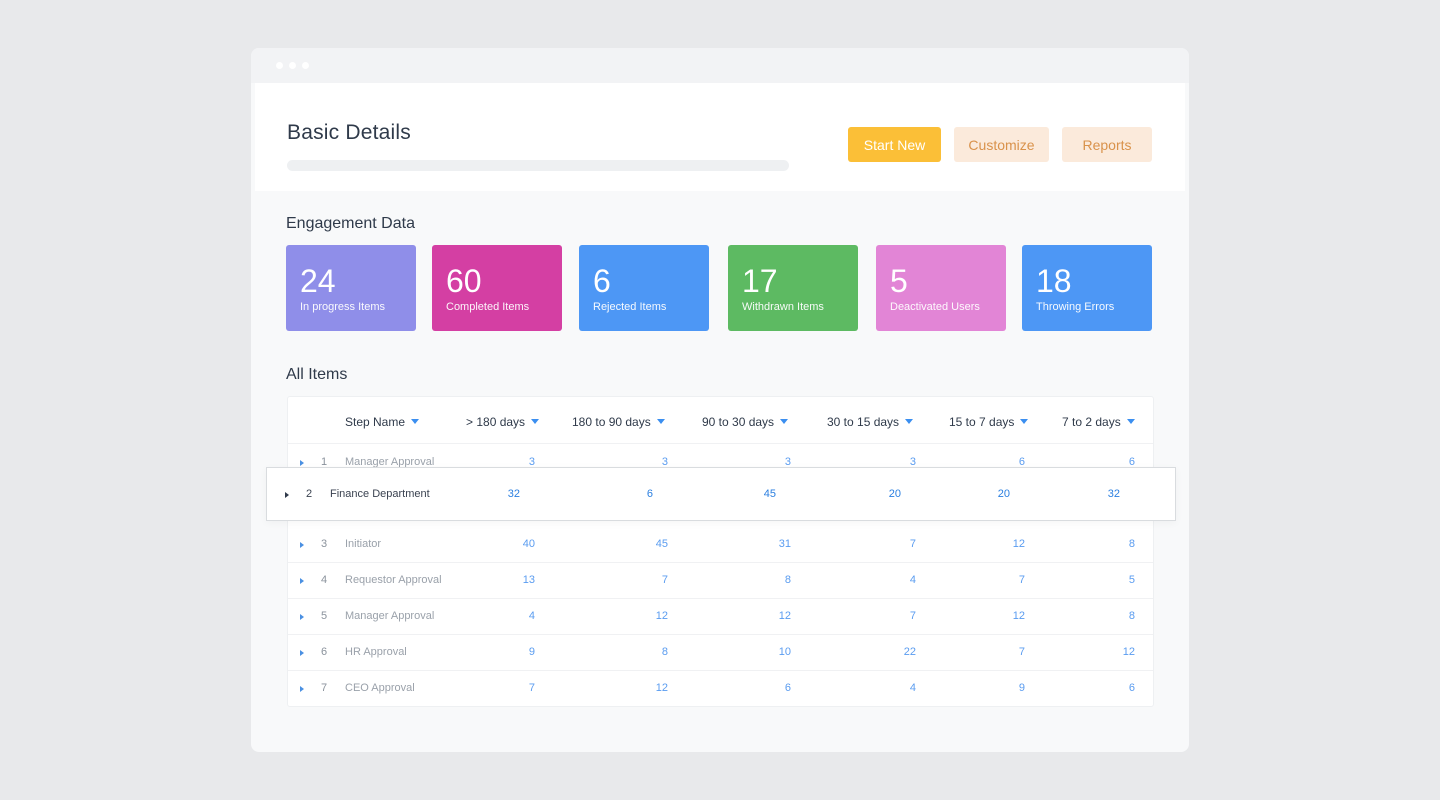 The width and height of the screenshot is (1440, 800). I want to click on stat-card-value: 6, so click(602, 281).